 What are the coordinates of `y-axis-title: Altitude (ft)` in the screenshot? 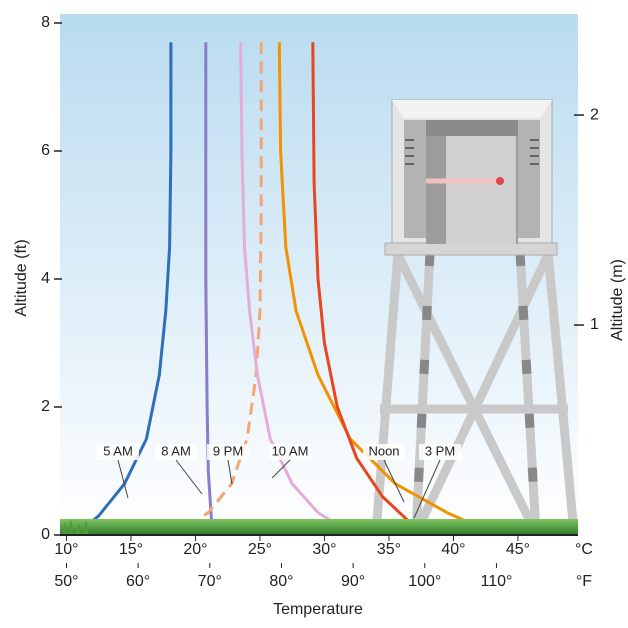 It's located at (21, 277).